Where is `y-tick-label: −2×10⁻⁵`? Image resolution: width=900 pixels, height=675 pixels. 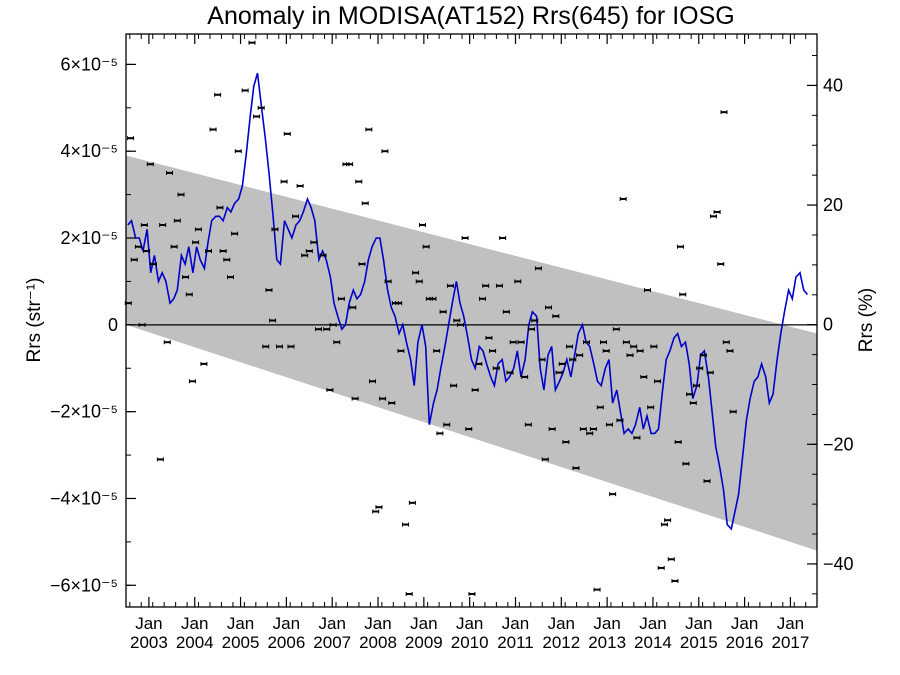
y-tick-label: −2×10⁻⁵ is located at coordinates (84, 412).